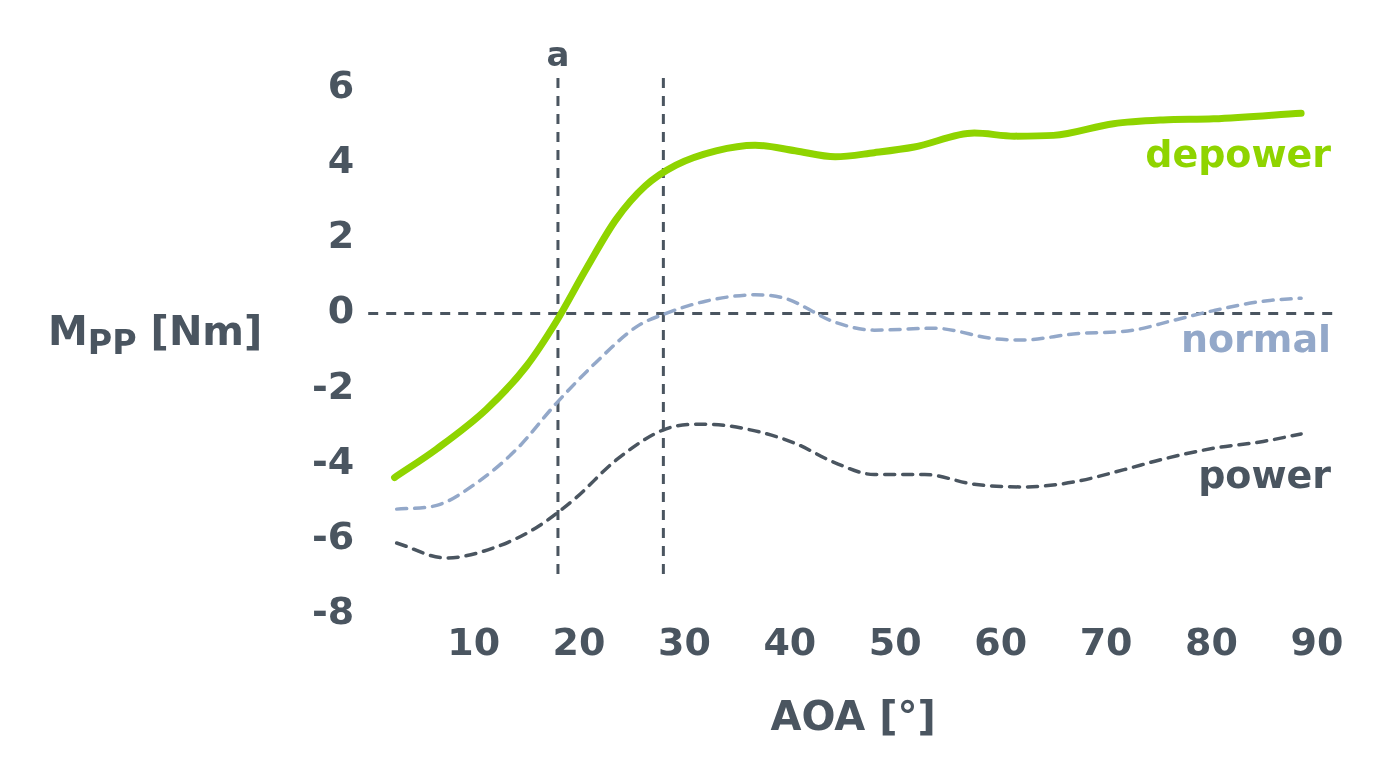 The width and height of the screenshot is (1399, 758). Describe the element at coordinates (341, 84) in the screenshot. I see `y-tick-label: 6` at that location.